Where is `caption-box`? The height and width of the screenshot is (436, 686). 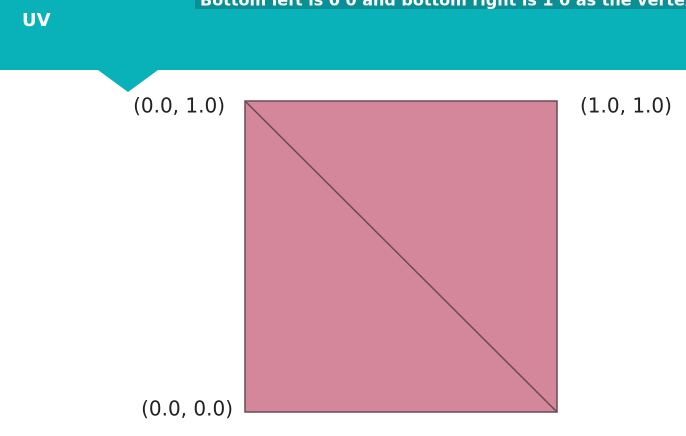 caption-box is located at coordinates (440, 4).